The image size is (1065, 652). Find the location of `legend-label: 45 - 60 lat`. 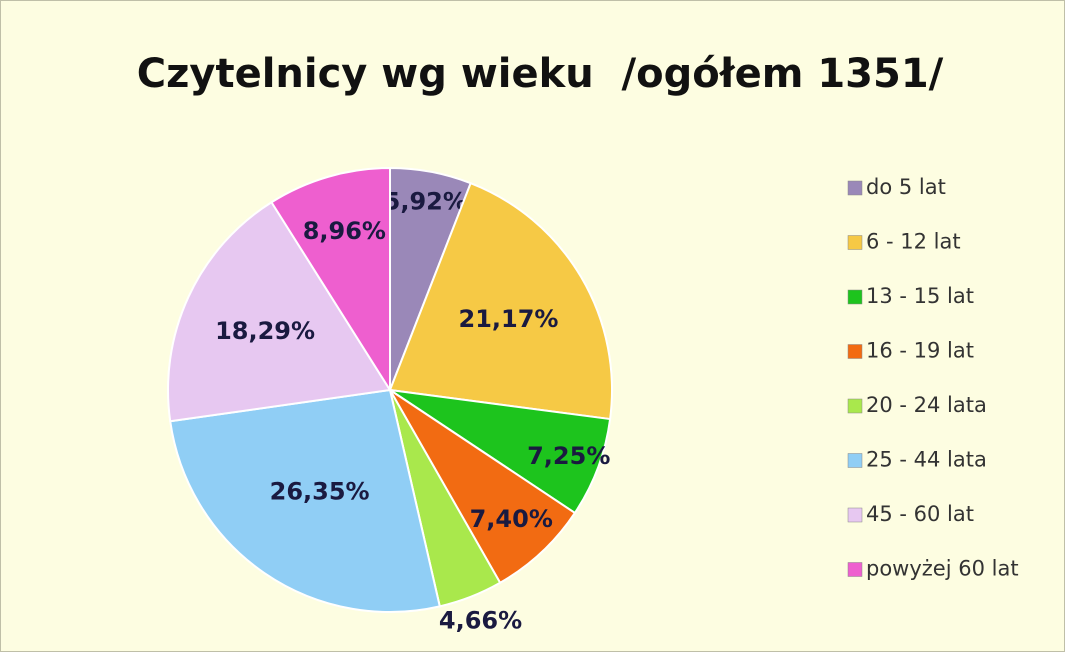

legend-label: 45 - 60 lat is located at coordinates (920, 514).